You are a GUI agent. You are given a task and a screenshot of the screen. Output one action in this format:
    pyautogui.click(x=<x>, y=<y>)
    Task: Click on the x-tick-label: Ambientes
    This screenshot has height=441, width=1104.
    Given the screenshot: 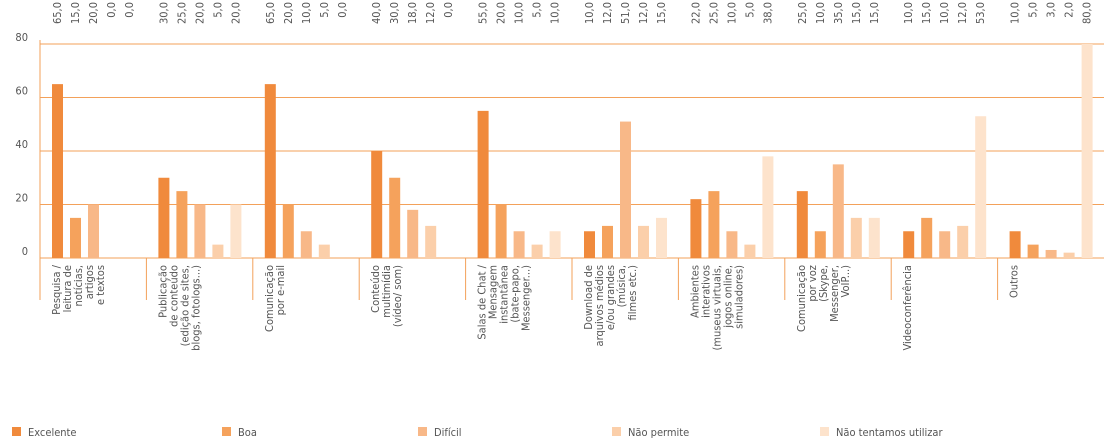 What is the action you would take?
    pyautogui.click(x=694, y=291)
    